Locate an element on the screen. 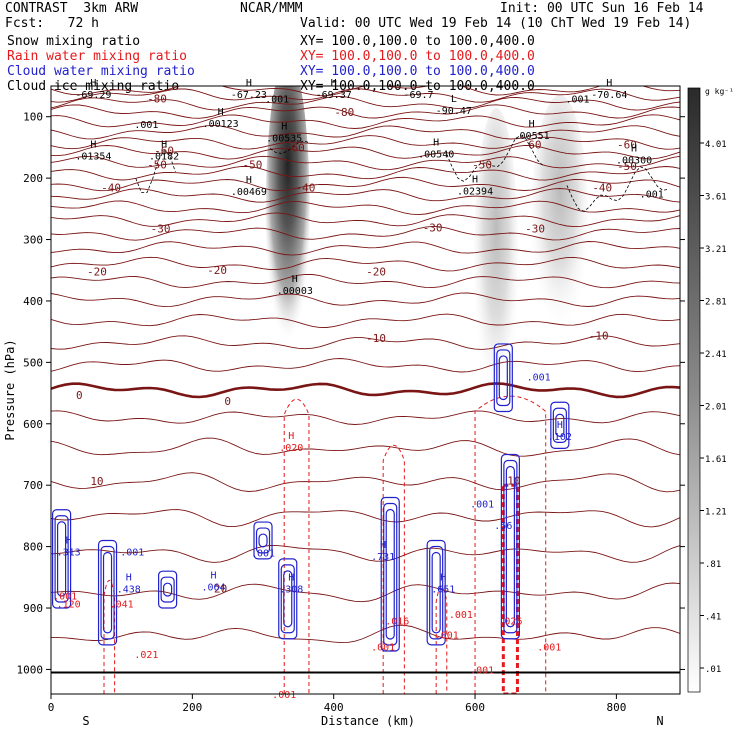 Image resolution: width=740 pixels, height=740 pixels. y-tick-label: 800 is located at coordinates (33, 547).